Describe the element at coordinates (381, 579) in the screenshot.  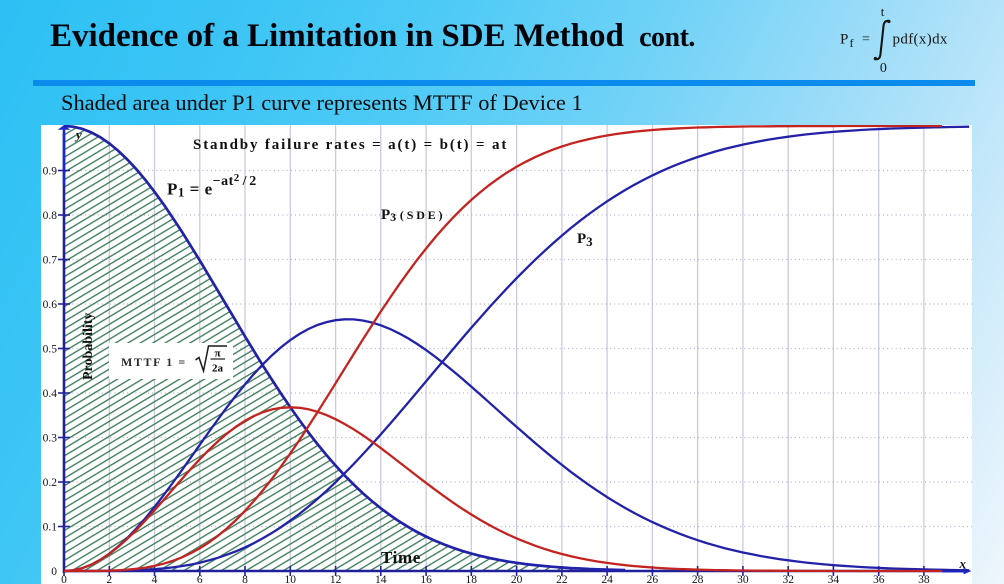
I see `svg-text: 14` at that location.